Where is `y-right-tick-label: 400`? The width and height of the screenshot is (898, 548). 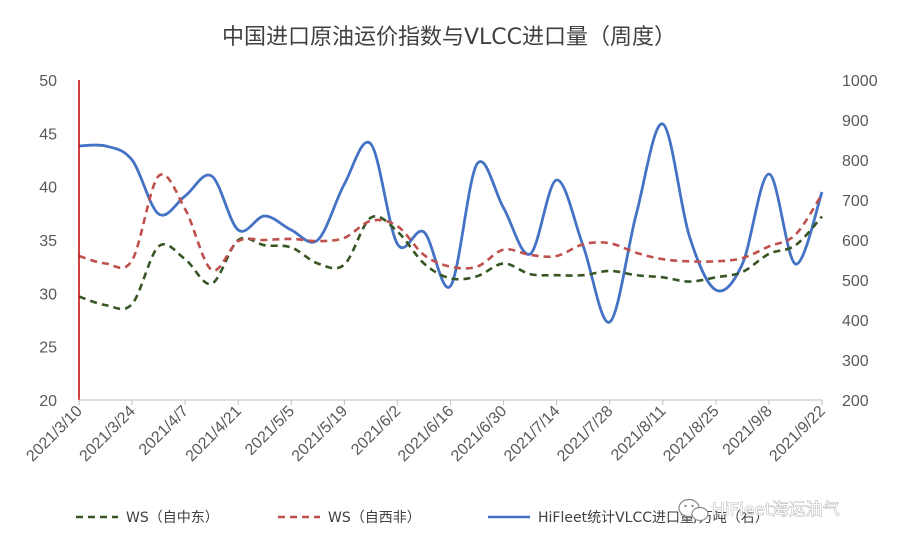 y-right-tick-label: 400 is located at coordinates (855, 321).